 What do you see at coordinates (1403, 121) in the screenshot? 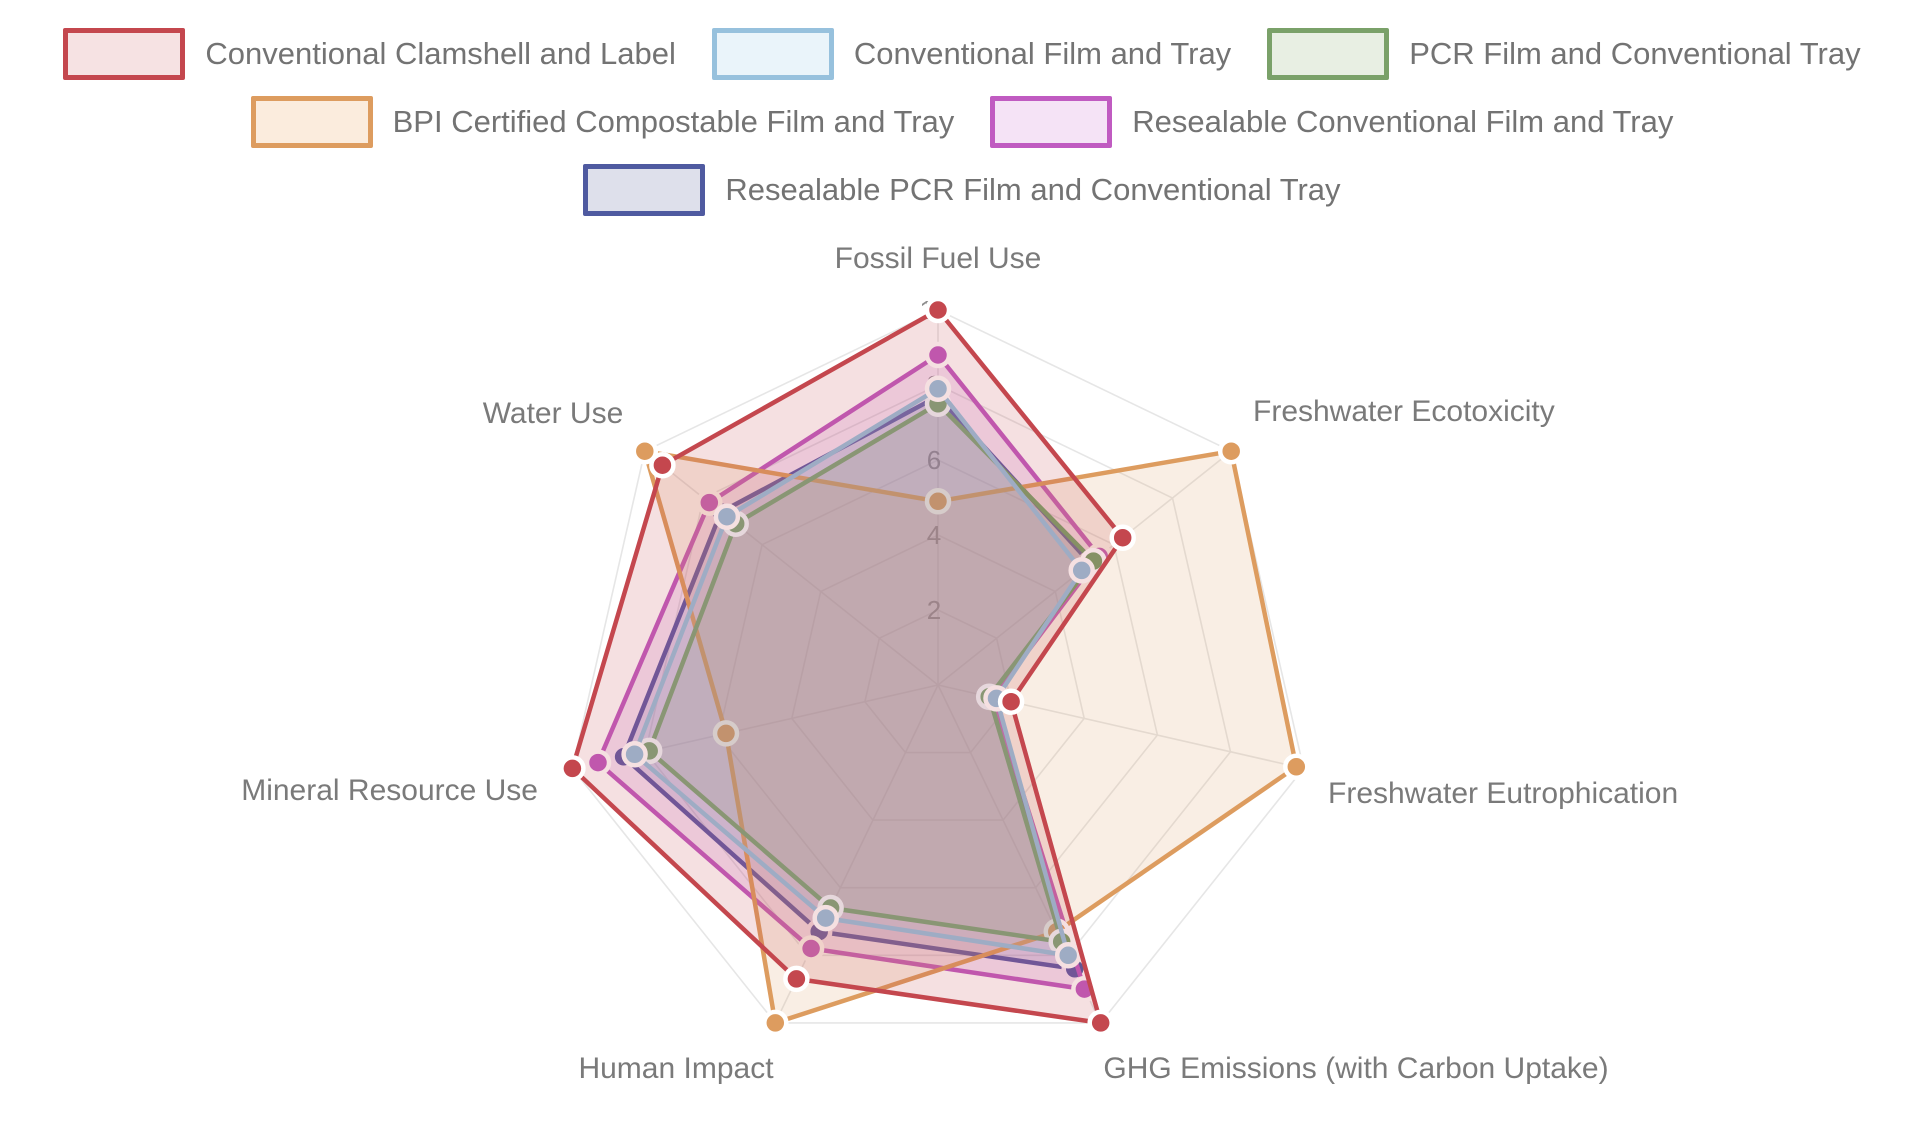
I see `legend-item-label: Resealable Conventional Film and Tray` at bounding box center [1403, 121].